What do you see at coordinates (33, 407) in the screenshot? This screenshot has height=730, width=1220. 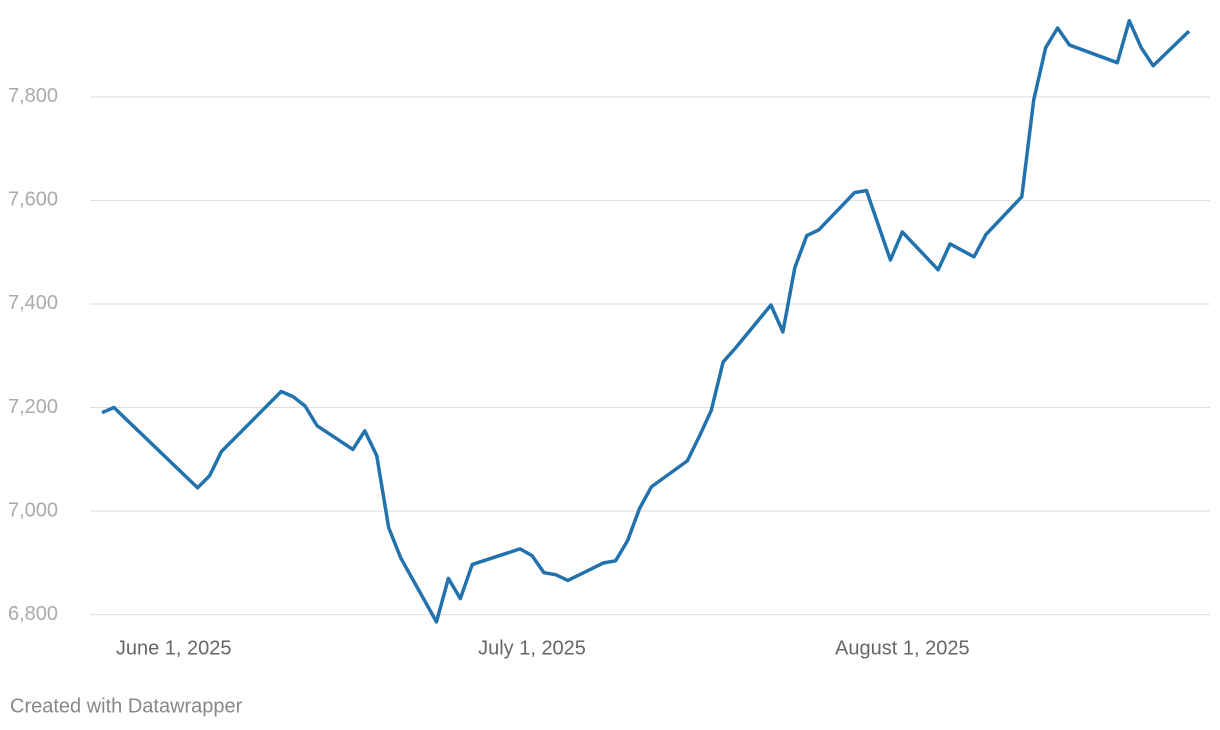 I see `y-tick-label: 7,200` at bounding box center [33, 407].